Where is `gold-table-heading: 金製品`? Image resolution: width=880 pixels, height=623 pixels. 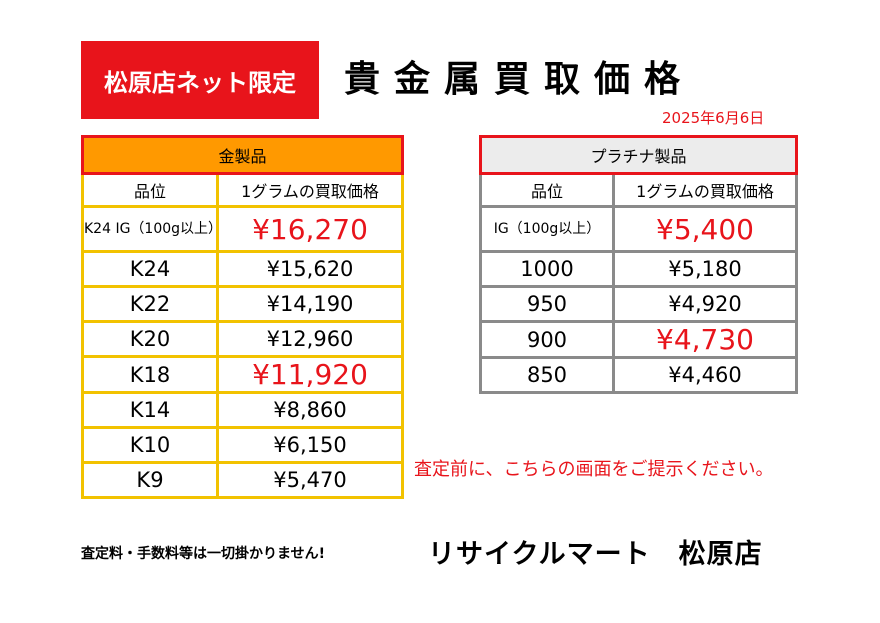
gold-table-heading: 金製品 is located at coordinates (242, 155).